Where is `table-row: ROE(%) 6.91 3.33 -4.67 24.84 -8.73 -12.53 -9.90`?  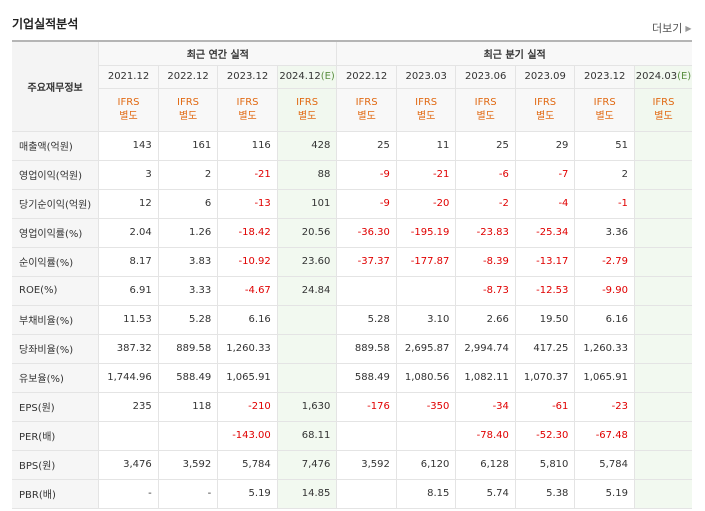
table-row: ROE(%) 6.91 3.33 -4.67 24.84 -8.73 -12.53 -9.90 is located at coordinates (352, 291).